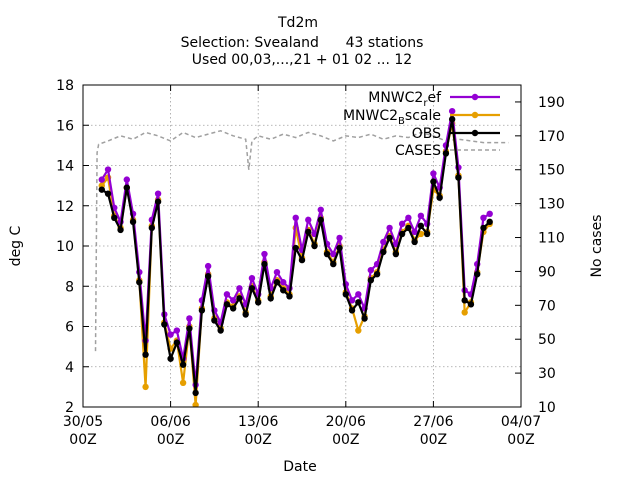  What do you see at coordinates (547, 272) in the screenshot?
I see `y2-tick-label: 90` at bounding box center [547, 272].